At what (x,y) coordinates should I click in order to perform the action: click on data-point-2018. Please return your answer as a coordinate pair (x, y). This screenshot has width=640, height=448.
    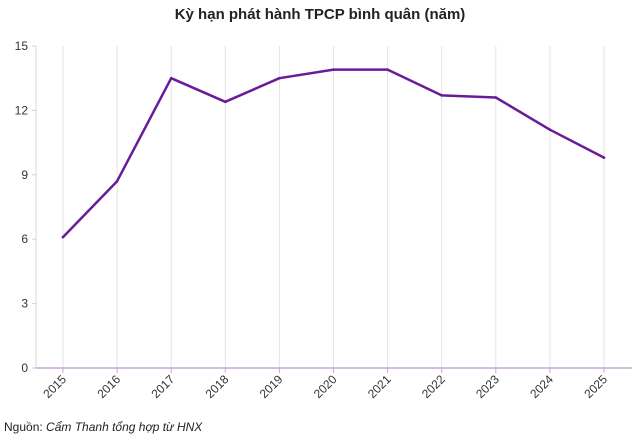
    Looking at the image, I should click on (225, 102).